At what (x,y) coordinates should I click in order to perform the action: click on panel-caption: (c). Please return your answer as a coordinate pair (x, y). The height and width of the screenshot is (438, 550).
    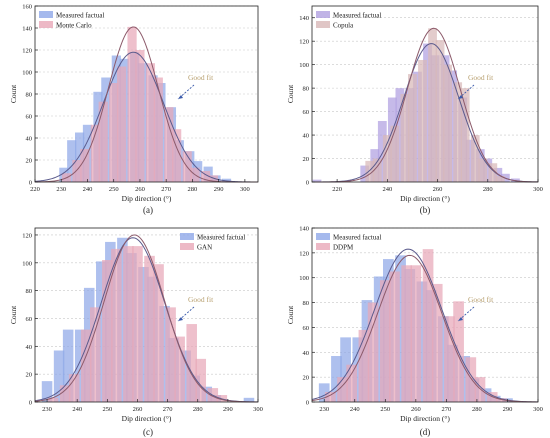
    Looking at the image, I should click on (148, 432).